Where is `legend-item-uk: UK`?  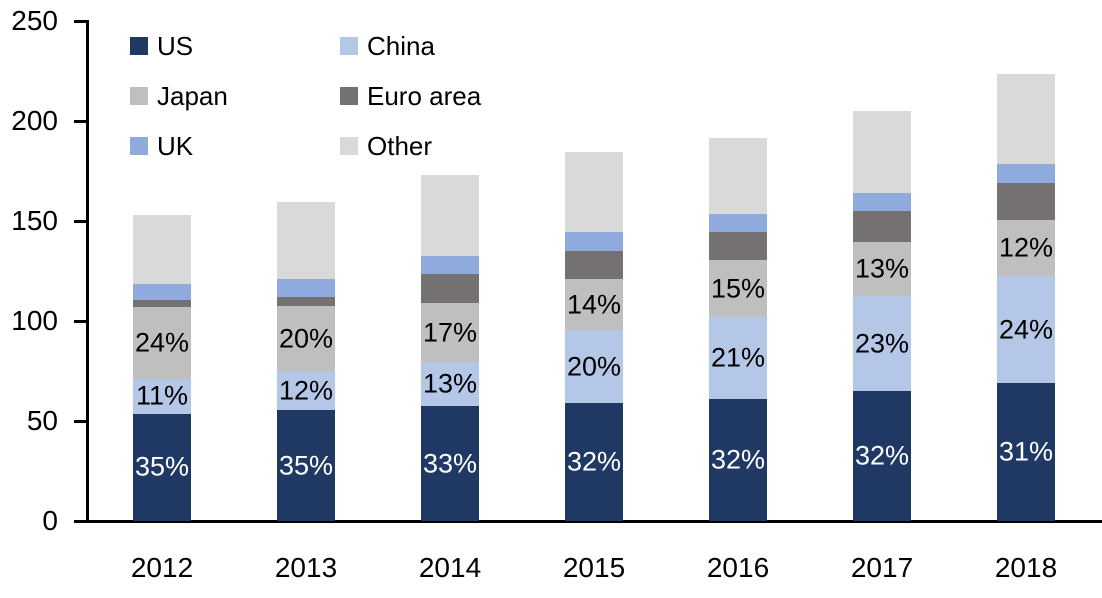
legend-item-uk: UK is located at coordinates (161, 146).